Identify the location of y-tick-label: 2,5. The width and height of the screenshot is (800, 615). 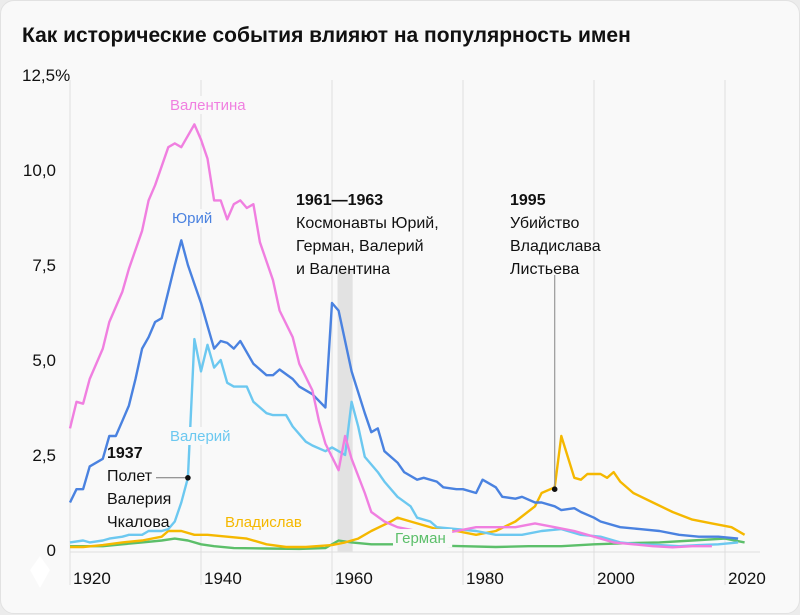
(44, 455).